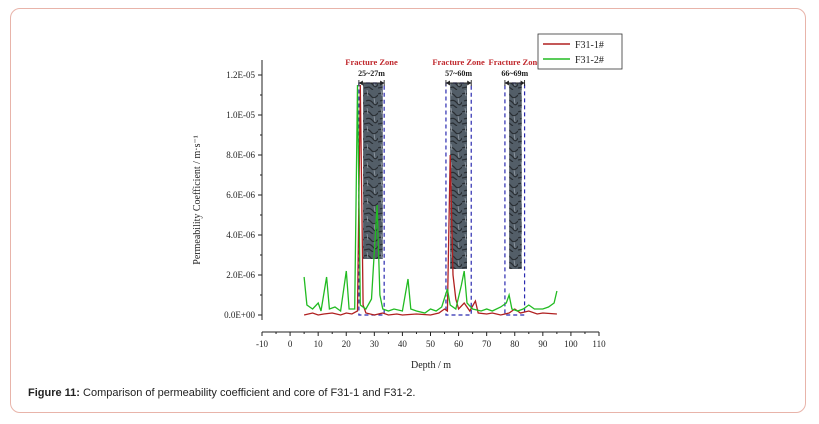 Image resolution: width=819 pixels, height=424 pixels. I want to click on y-tick-label: 1.2E-05, so click(240, 75).